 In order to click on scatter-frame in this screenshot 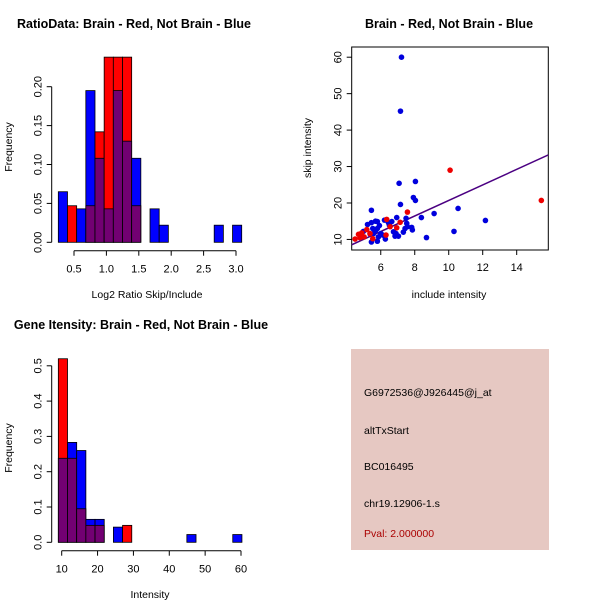, I will do `click(450, 148)`.